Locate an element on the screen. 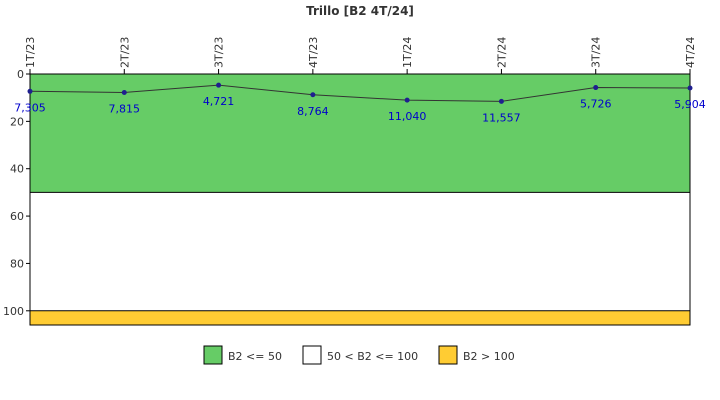 The image size is (720, 400). x-tick-label: 3T/24 is located at coordinates (596, 52).